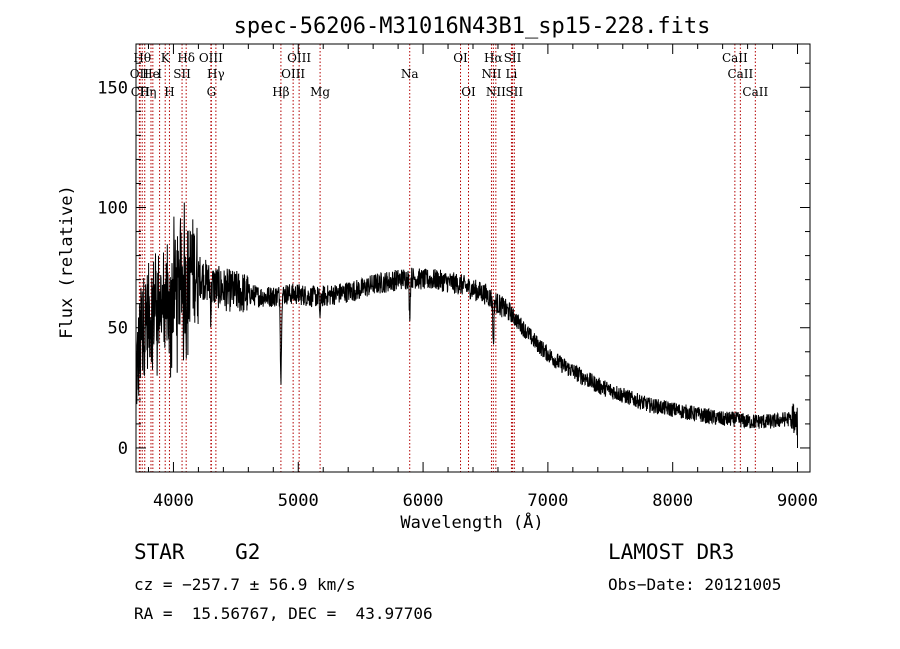  I want to click on spectral-line-label: K, so click(166, 58).